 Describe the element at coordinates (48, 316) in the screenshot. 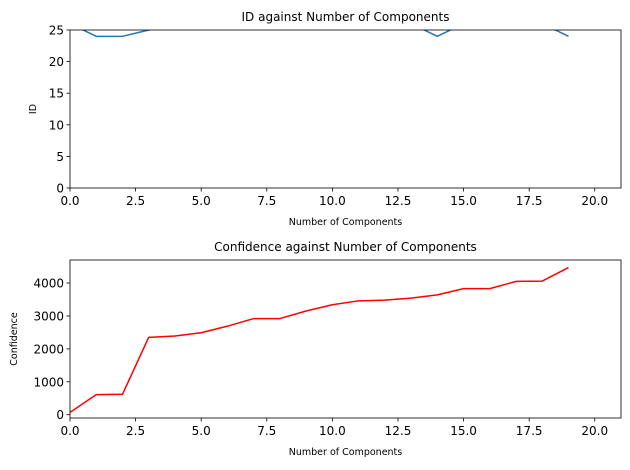

I see `confidence-y-tick-label: 3000` at that location.